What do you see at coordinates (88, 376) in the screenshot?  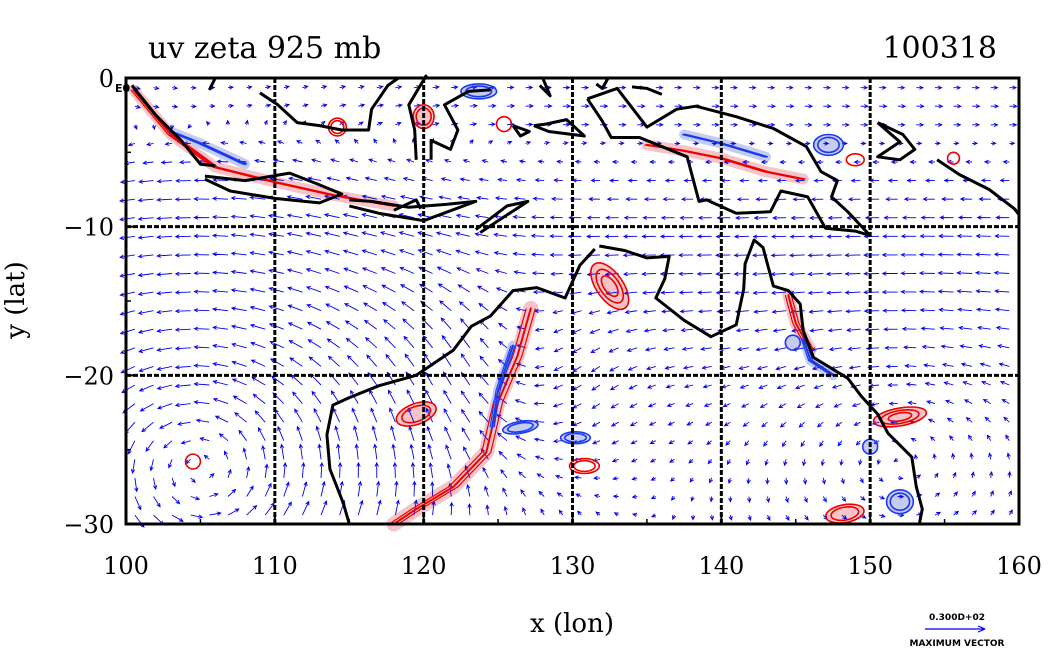 I see `y-tick-label: −20` at bounding box center [88, 376].